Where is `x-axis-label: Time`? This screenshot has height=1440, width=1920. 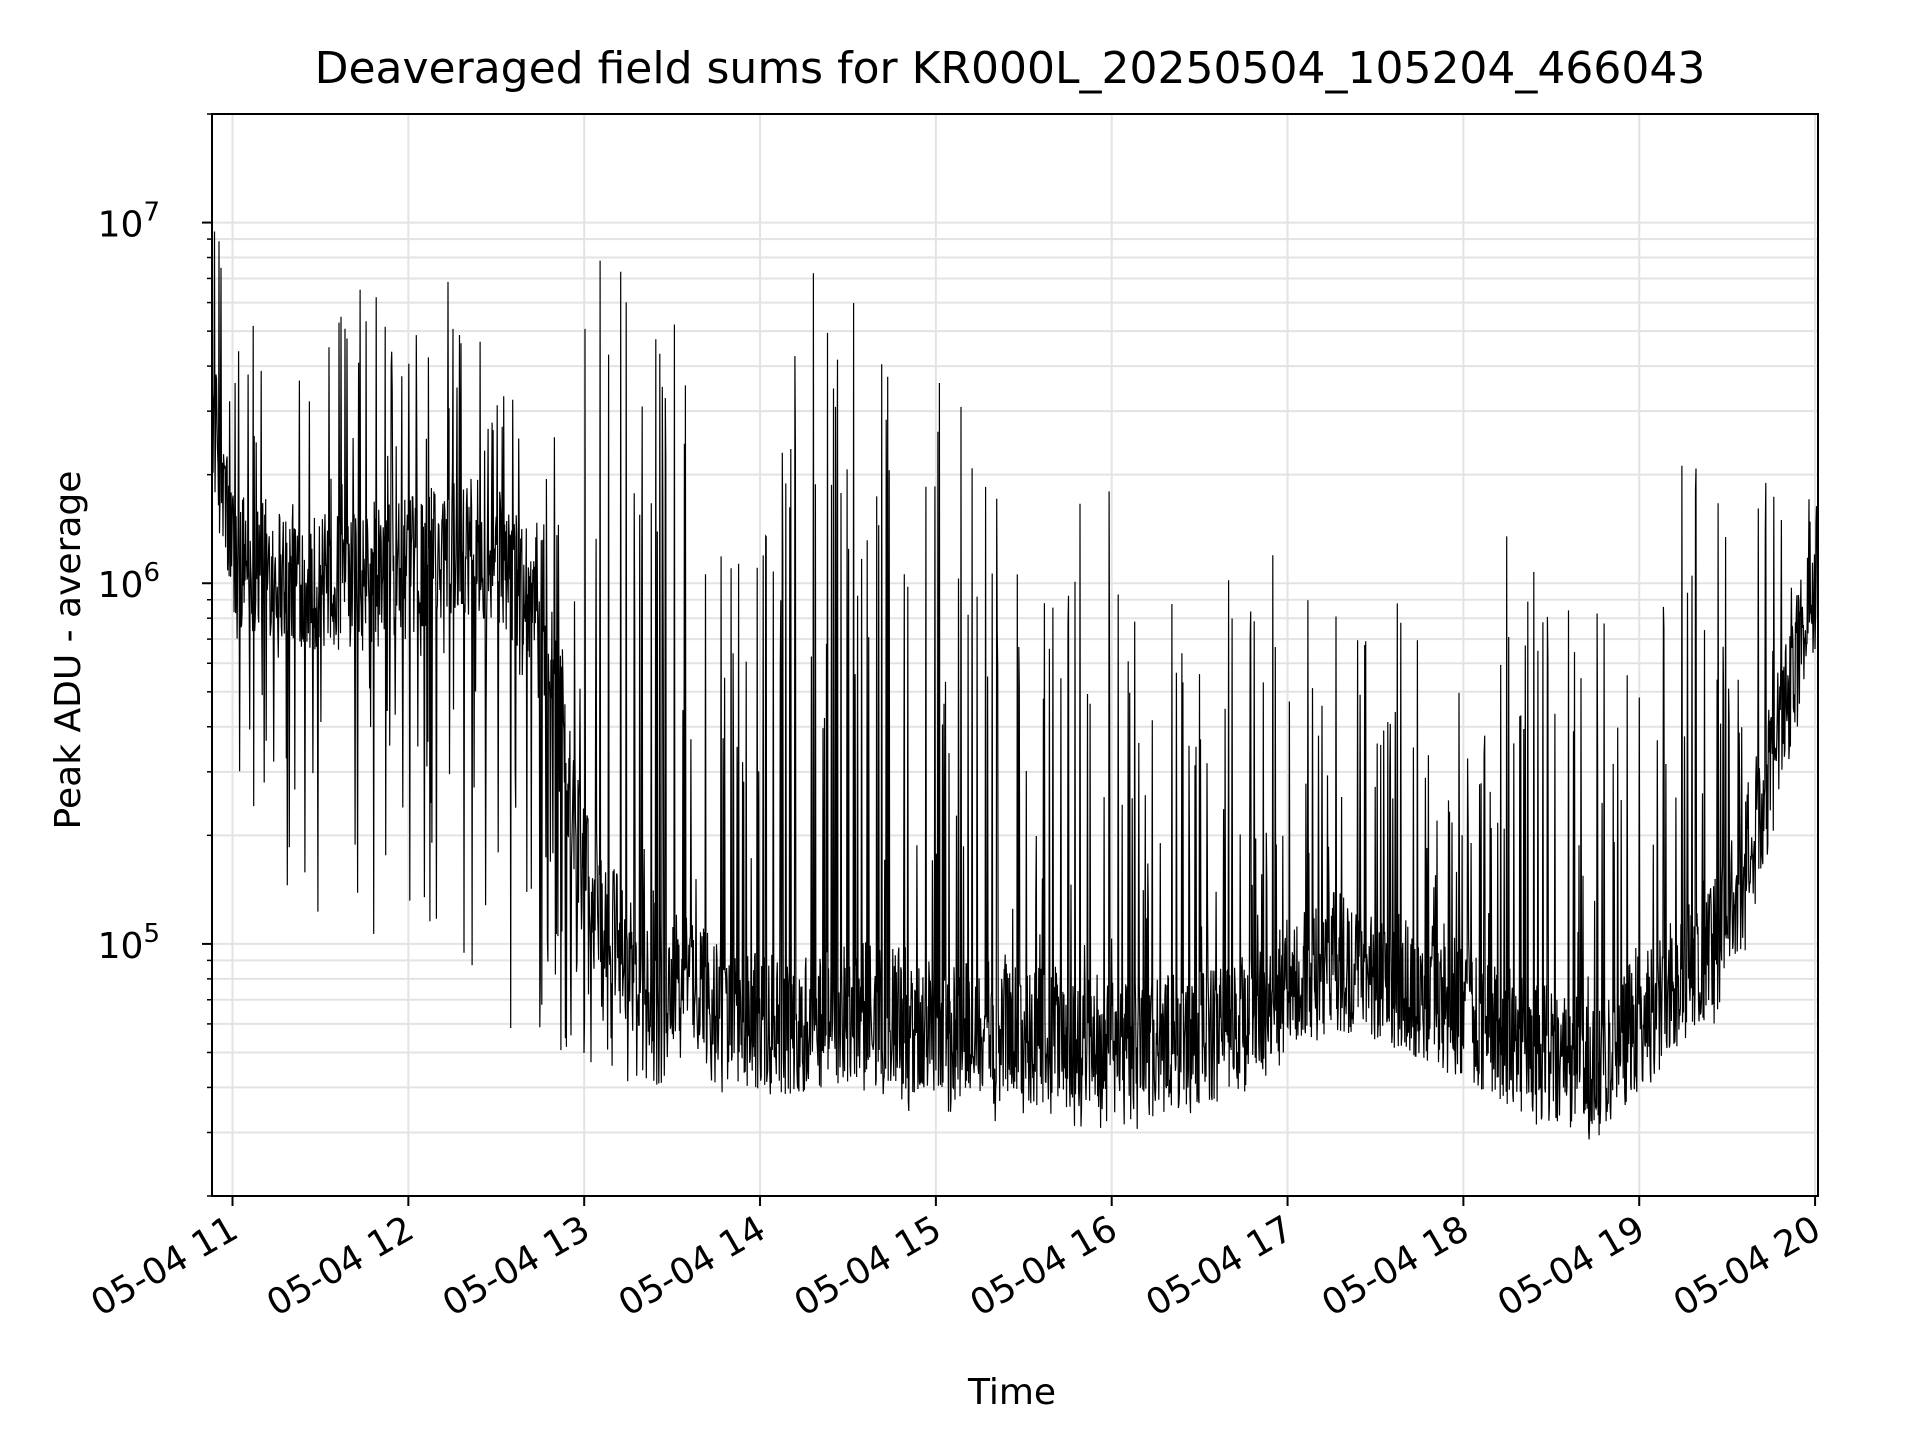 x-axis-label: Time is located at coordinates (1011, 1392).